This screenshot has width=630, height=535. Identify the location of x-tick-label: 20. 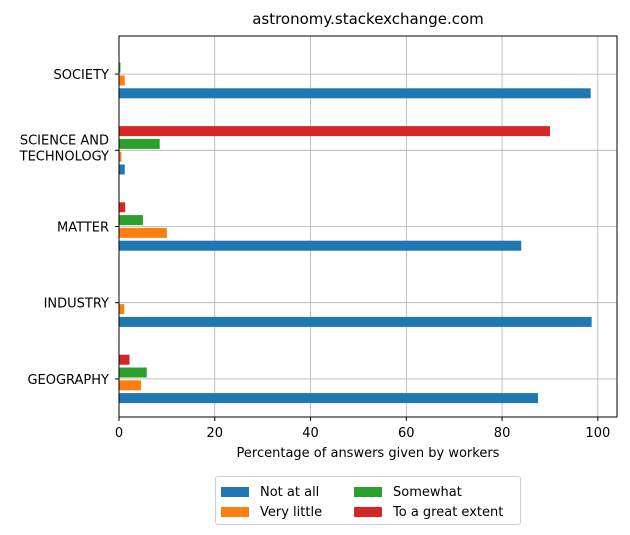
(214, 433).